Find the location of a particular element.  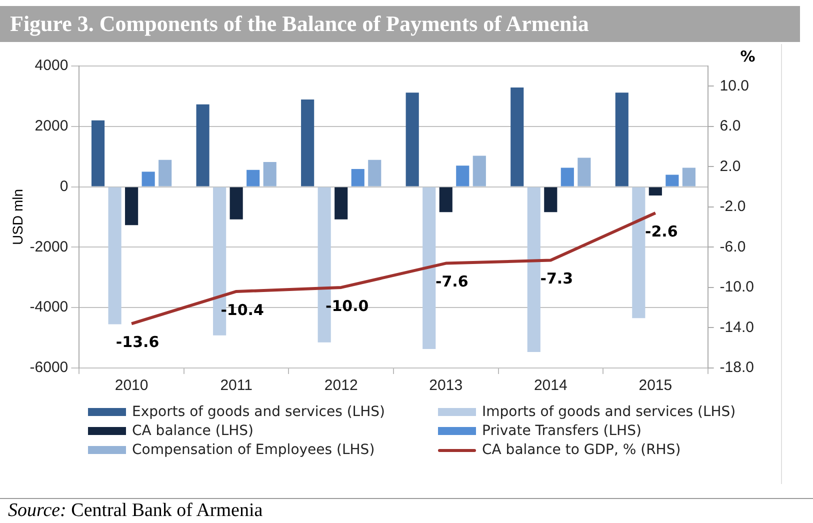

data-label: -13.6 is located at coordinates (138, 342).